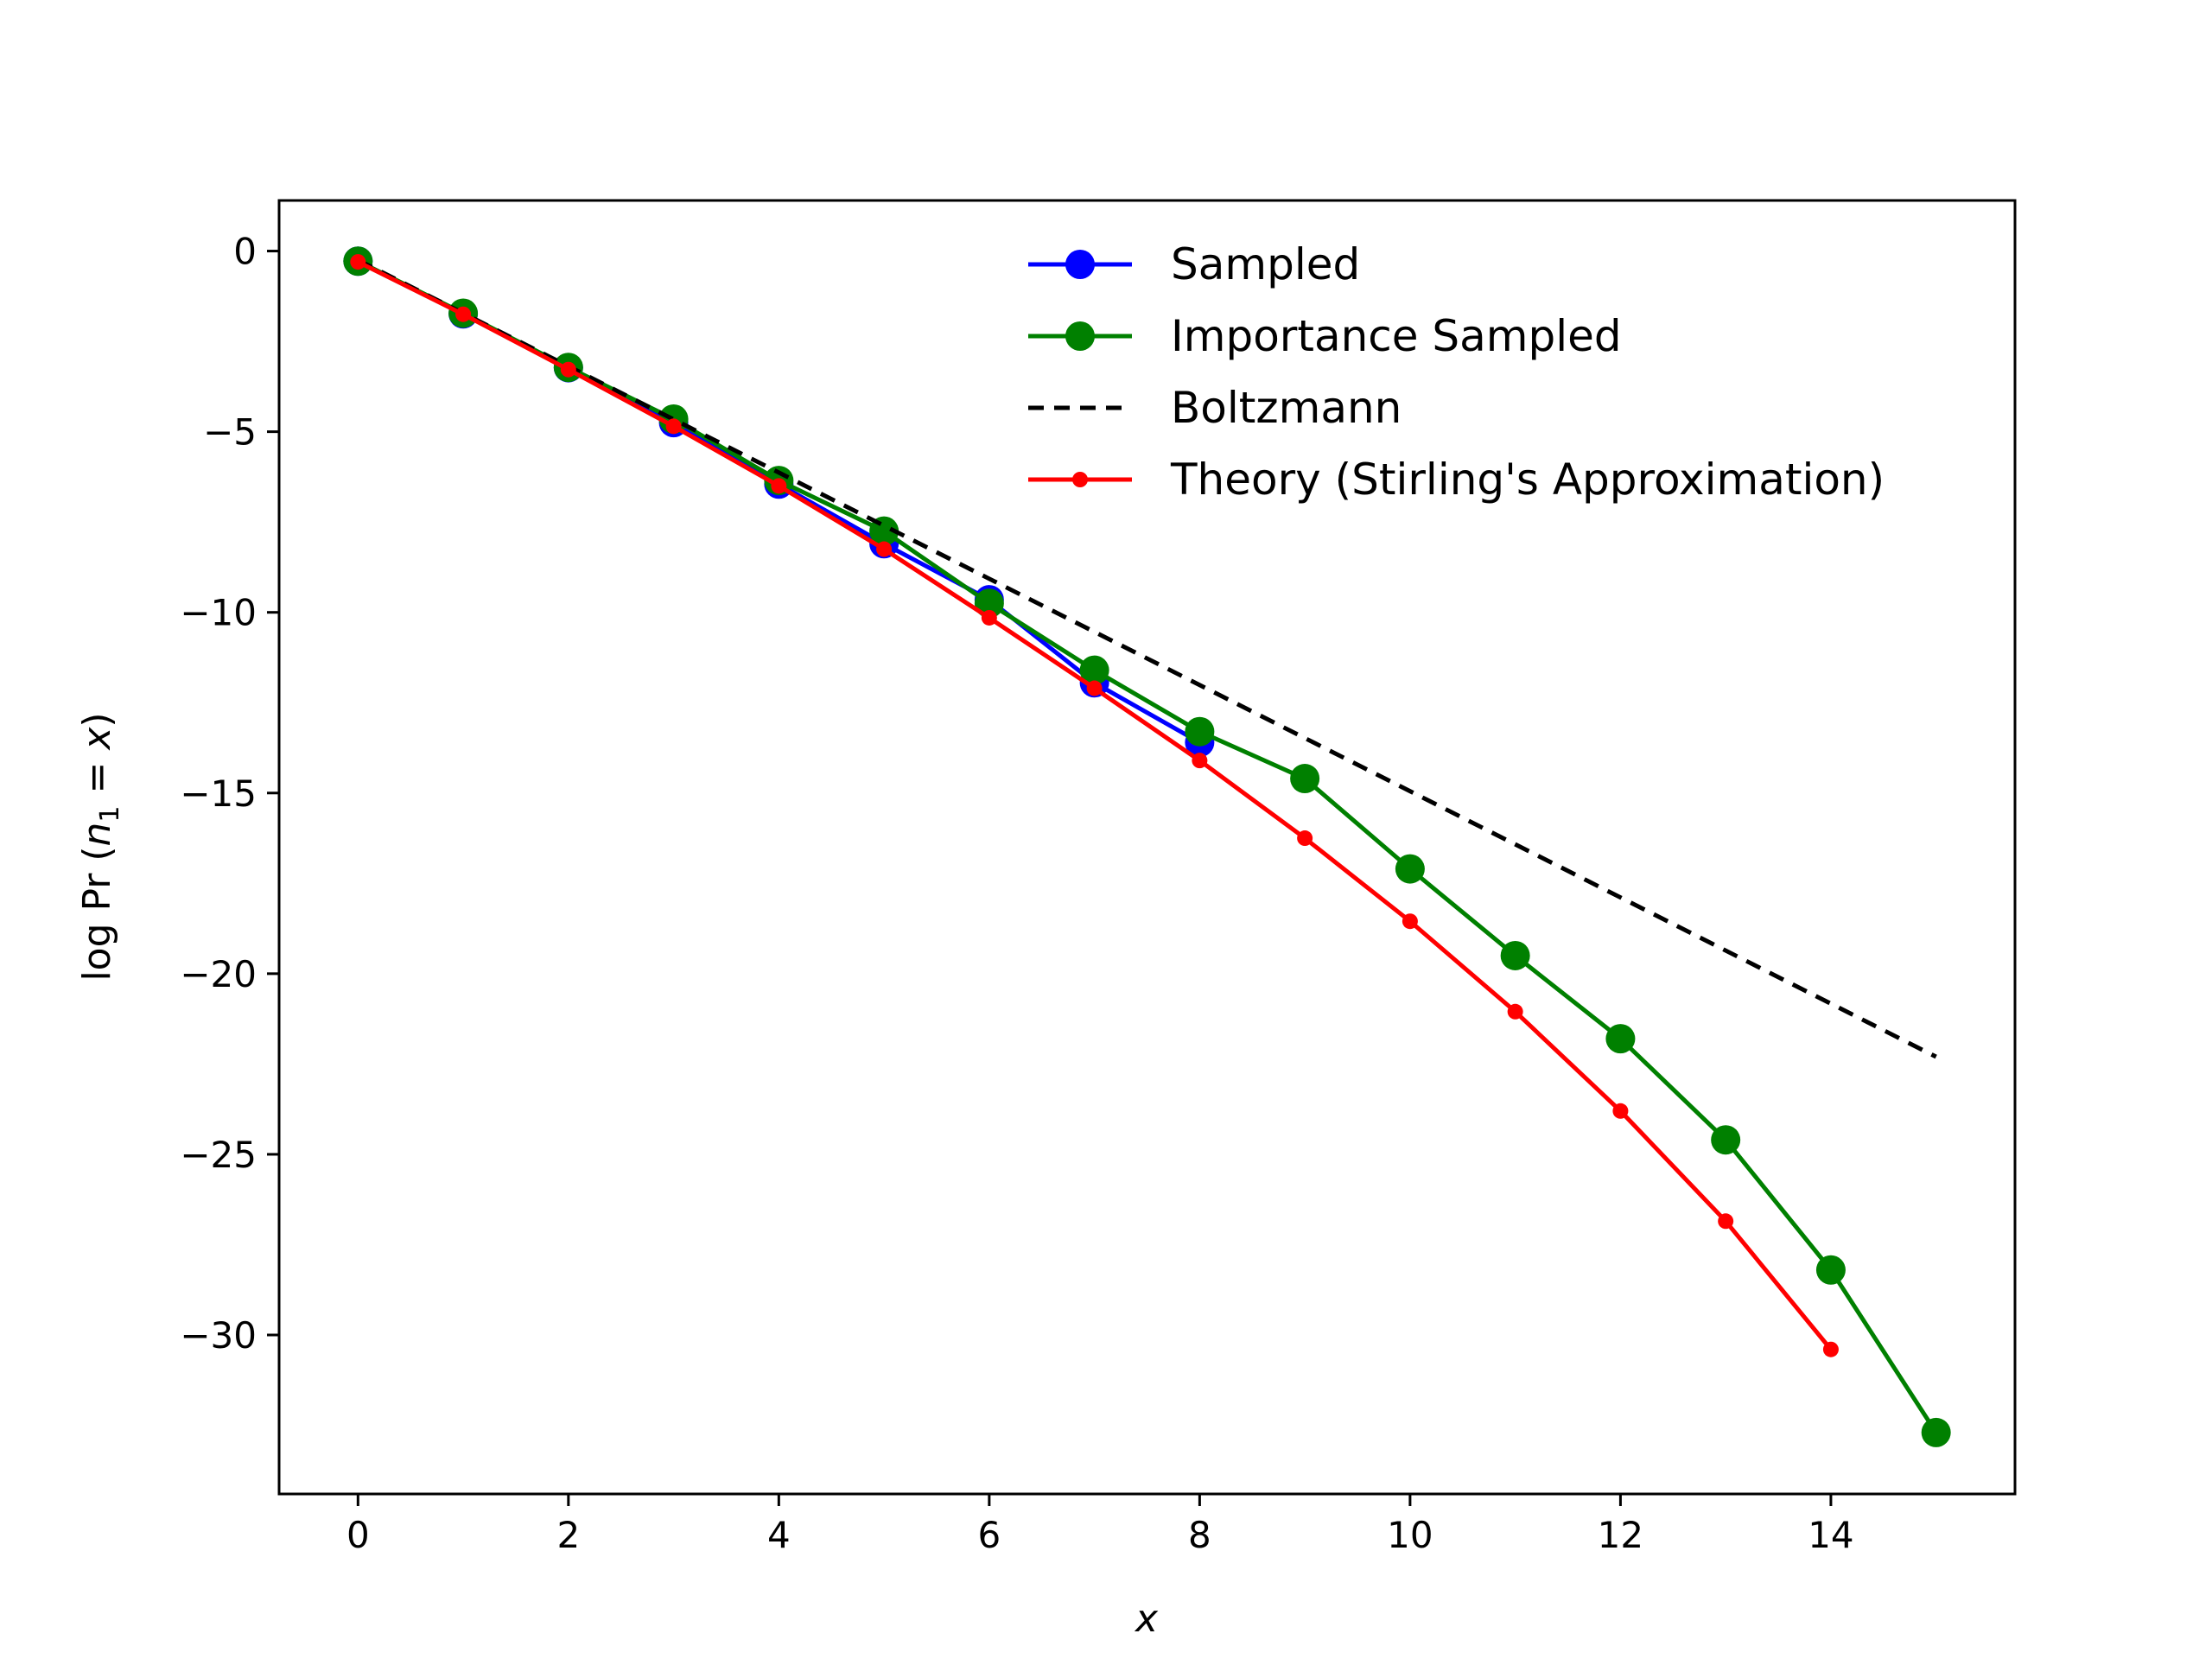 Image resolution: width=2212 pixels, height=1659 pixels. I want to click on y-axis-ticks: 0 −5 −10 −15 −20 −25 −30, so click(230, 794).